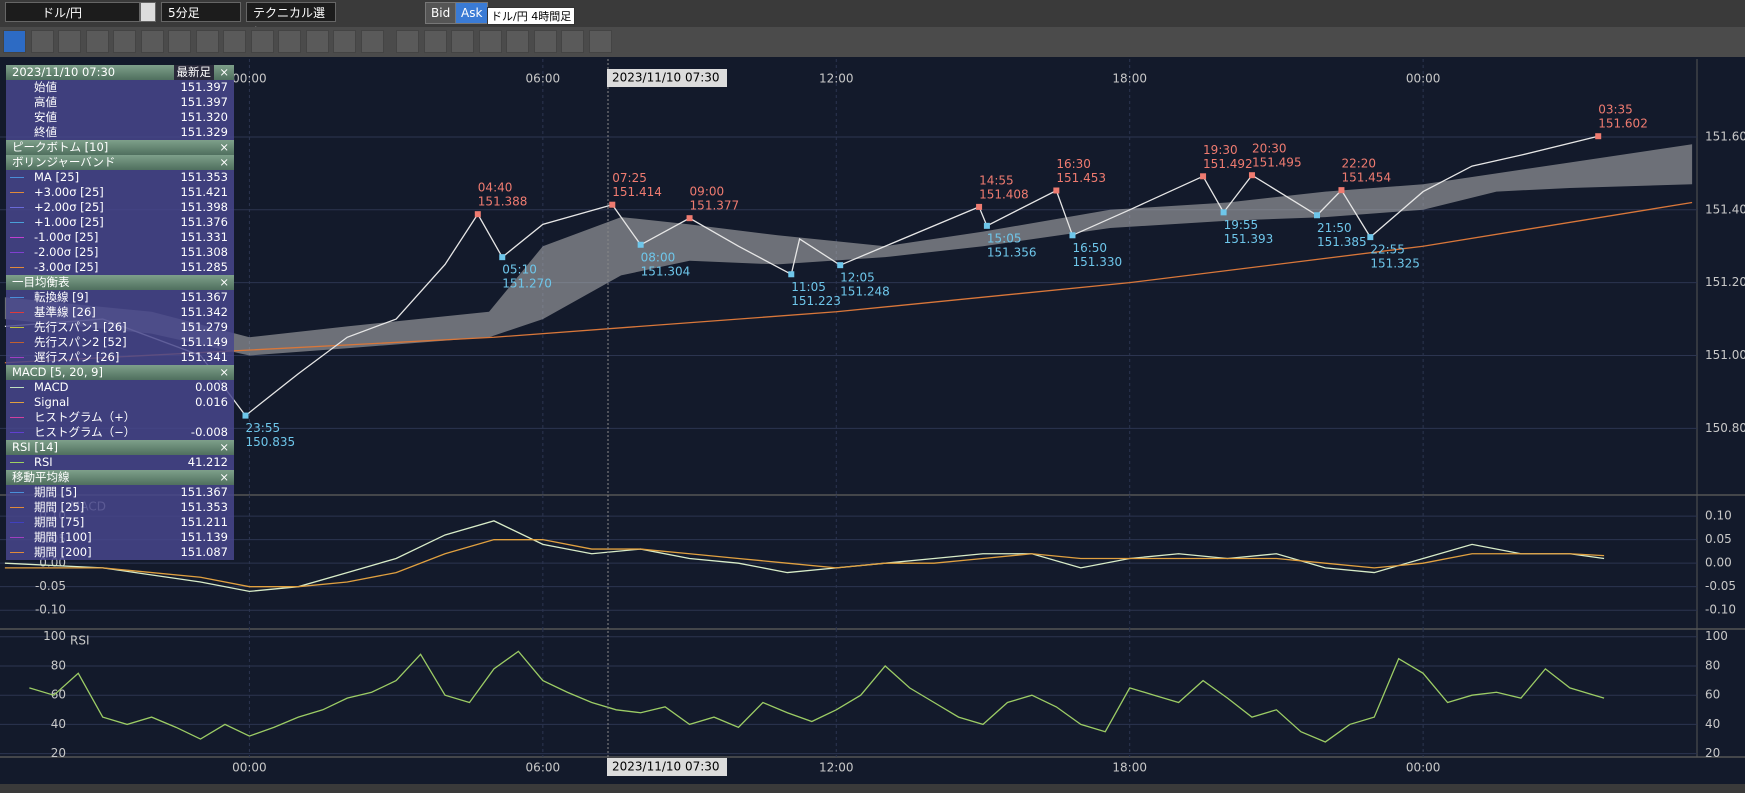  What do you see at coordinates (816, 301) in the screenshot?
I see `peak-value: 151.223` at bounding box center [816, 301].